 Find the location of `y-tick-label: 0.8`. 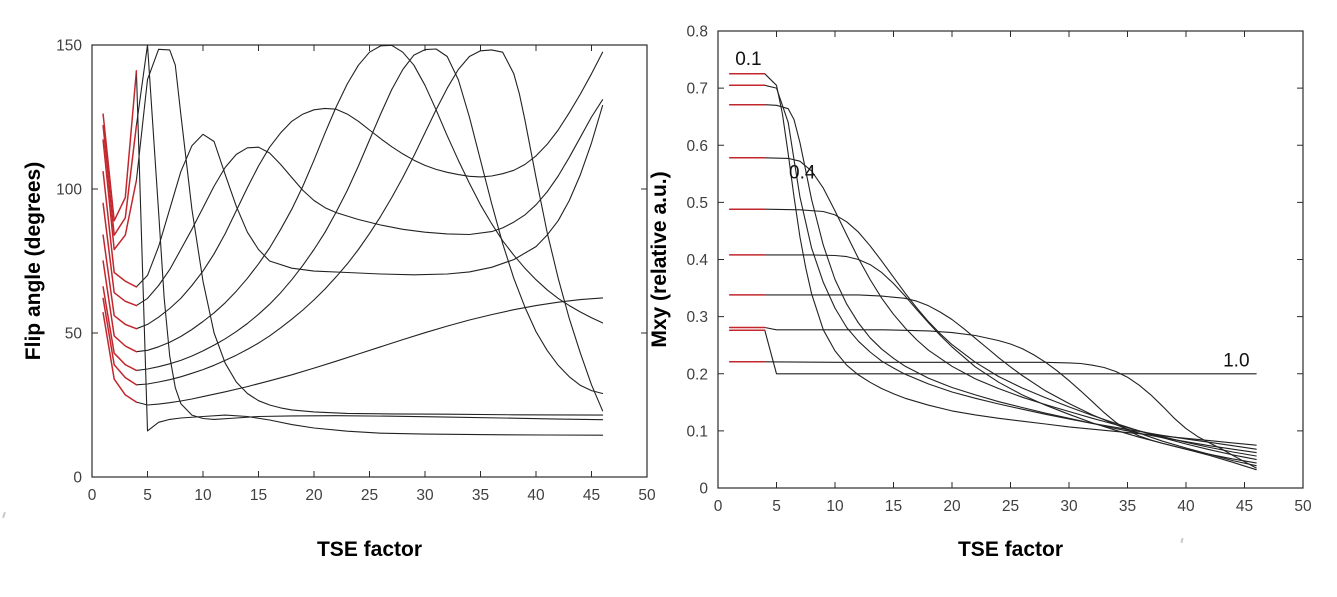

y-tick-label: 0.8 is located at coordinates (697, 32).